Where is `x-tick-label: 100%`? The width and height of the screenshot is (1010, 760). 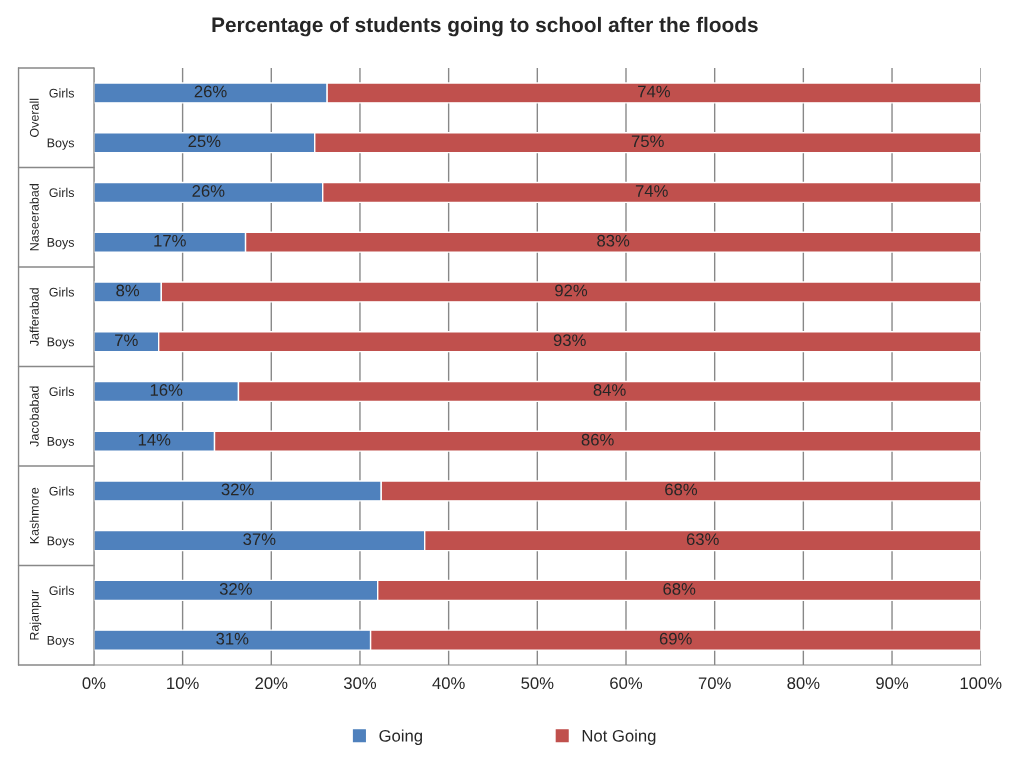
x-tick-label: 100% is located at coordinates (981, 683).